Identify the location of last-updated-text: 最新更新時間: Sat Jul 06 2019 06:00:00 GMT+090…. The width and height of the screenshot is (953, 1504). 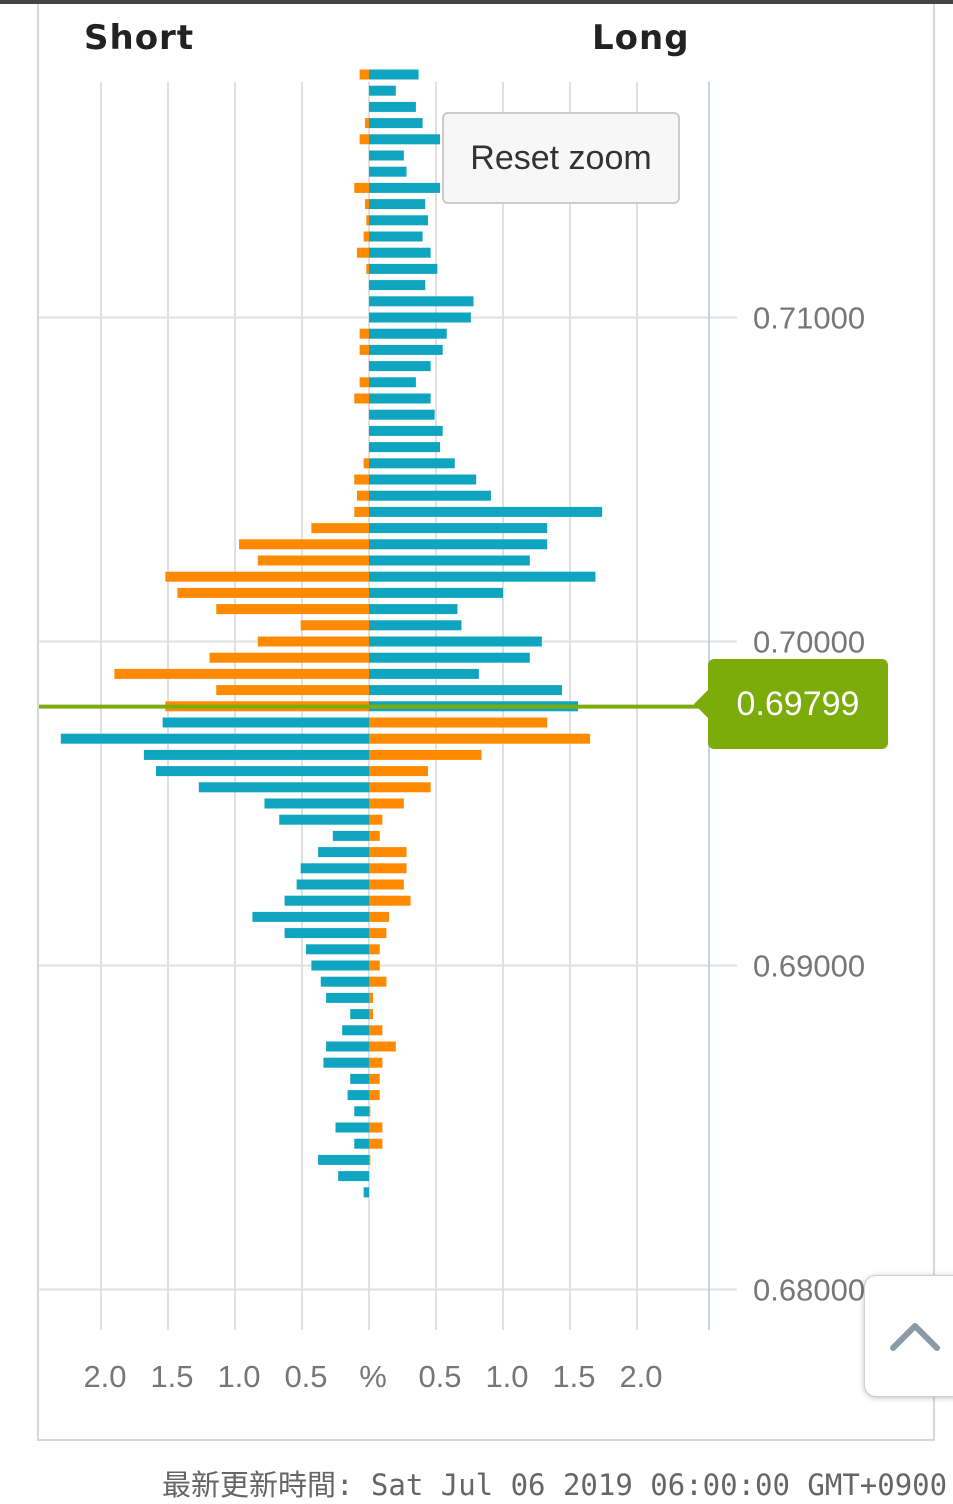
(555, 1485).